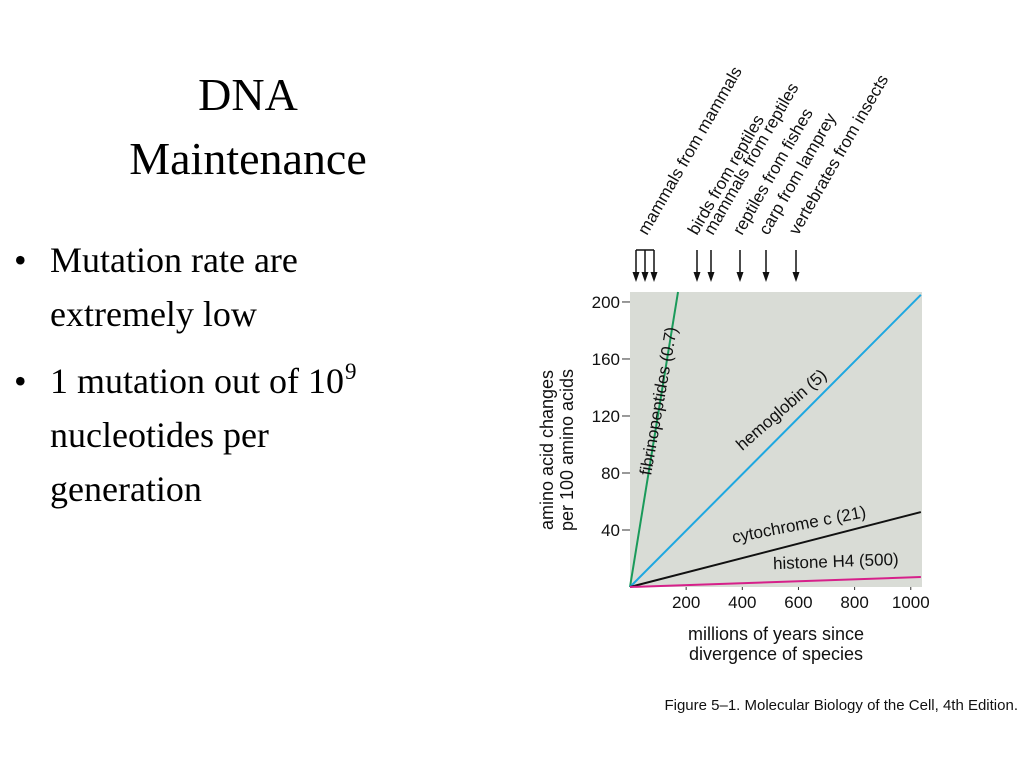 The width and height of the screenshot is (1024, 768). Describe the element at coordinates (610, 473) in the screenshot. I see `y-tick-label: 80` at that location.